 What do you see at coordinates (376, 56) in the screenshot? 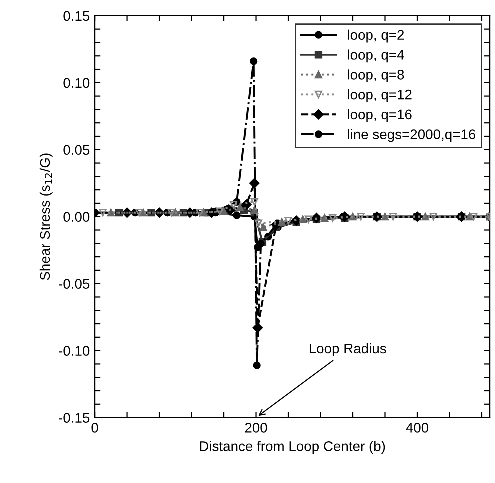
I see `legend-label: loop, q=4` at bounding box center [376, 56].